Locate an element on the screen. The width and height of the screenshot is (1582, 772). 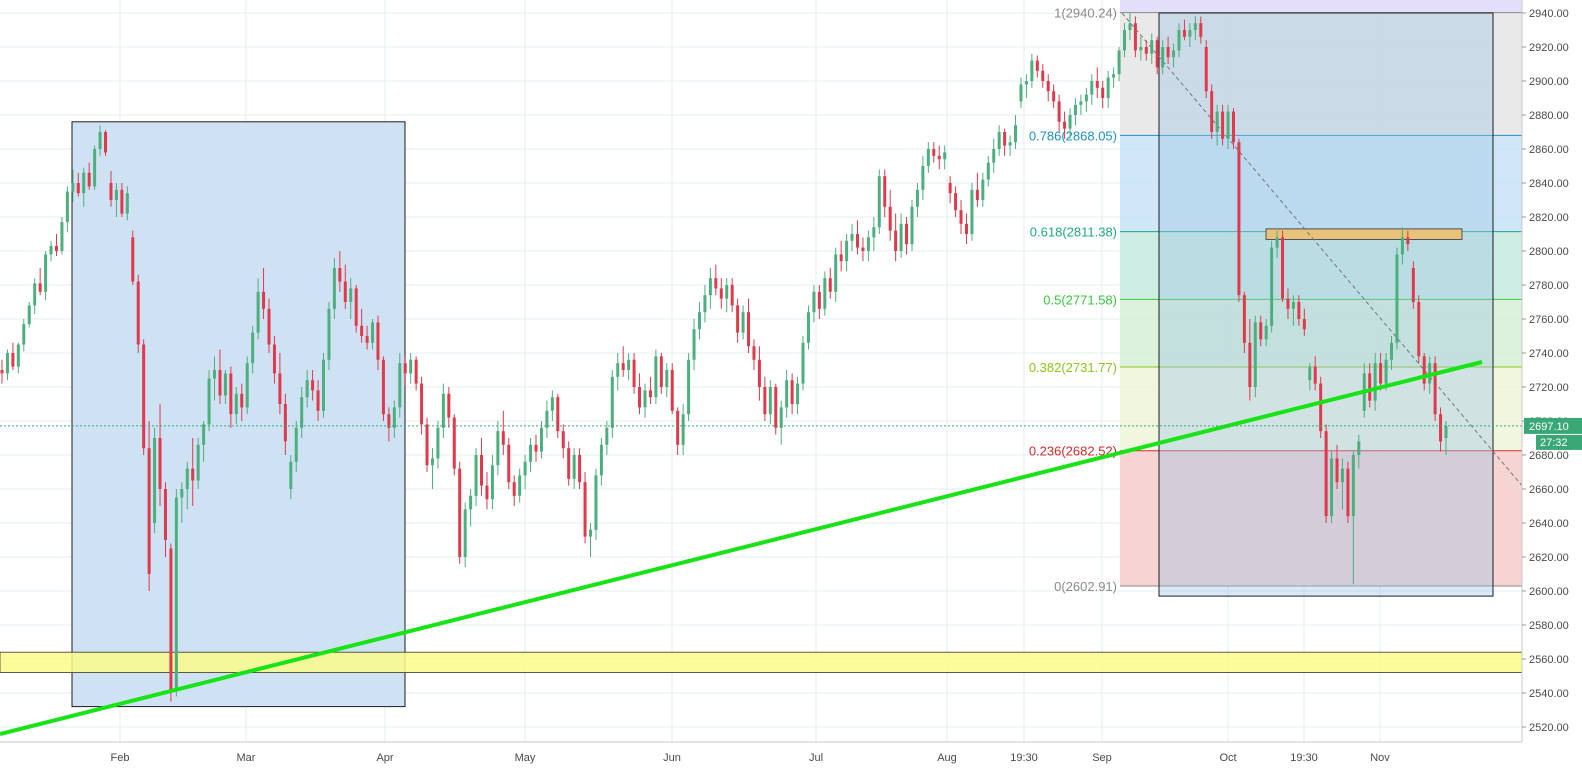
time-tick-label: Aug is located at coordinates (947, 758).